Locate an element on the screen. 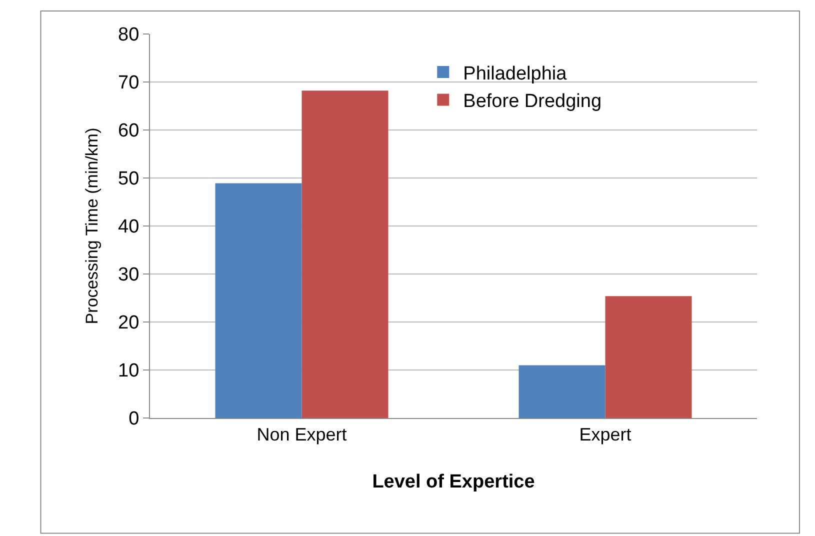 This screenshot has width=815, height=536. x-tick-label: Expert is located at coordinates (605, 434).